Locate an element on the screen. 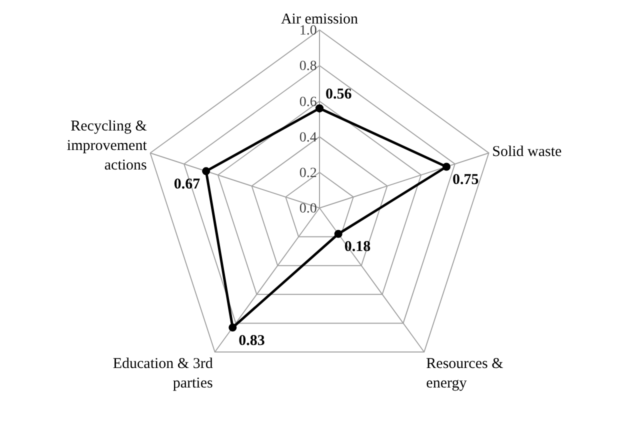 The height and width of the screenshot is (426, 639). data-label: 0.83 is located at coordinates (251, 340).